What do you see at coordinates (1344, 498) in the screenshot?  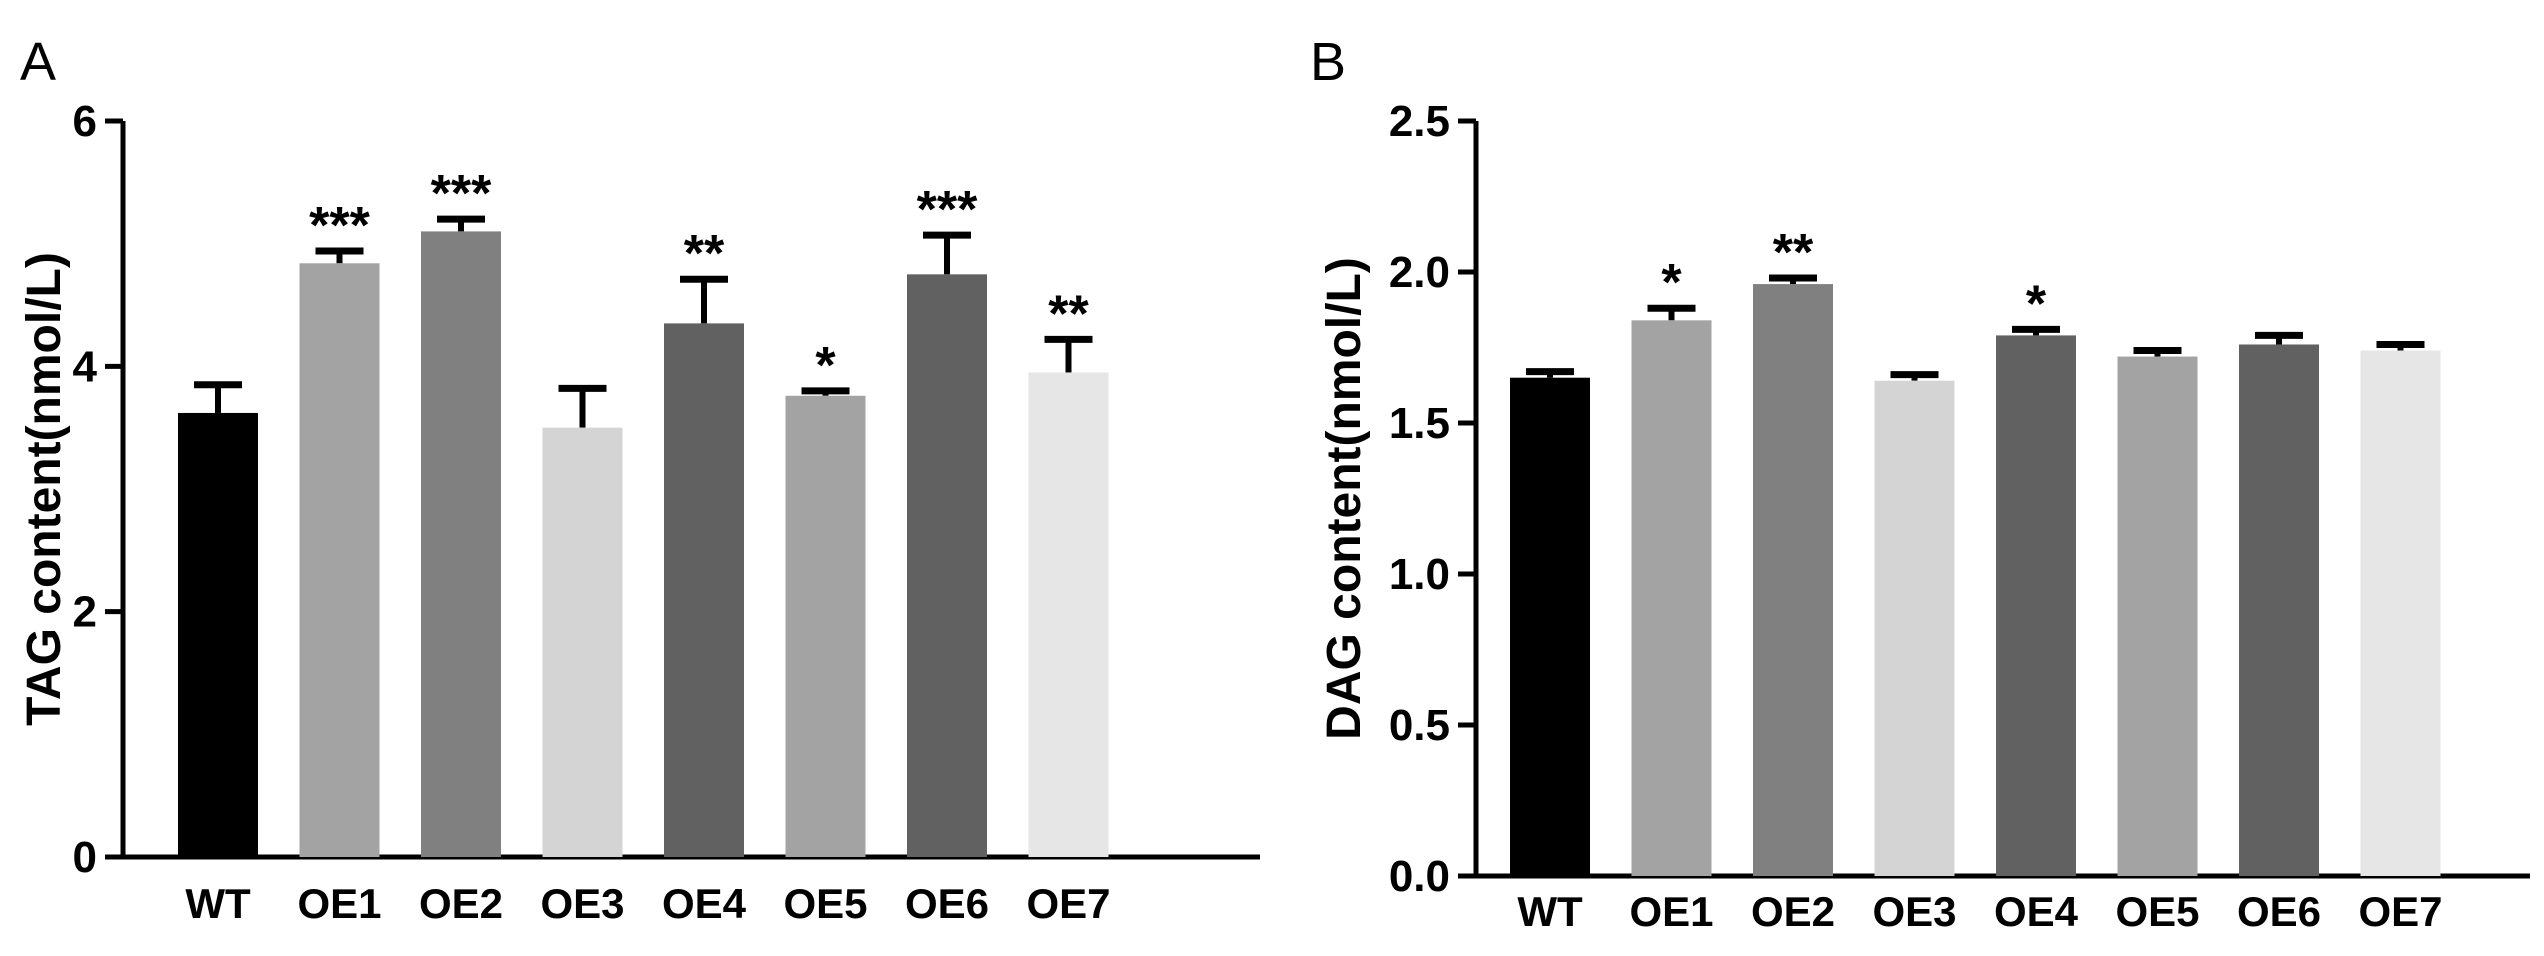 I see `y-axis-title: DAG content(nmol/L)` at bounding box center [1344, 498].